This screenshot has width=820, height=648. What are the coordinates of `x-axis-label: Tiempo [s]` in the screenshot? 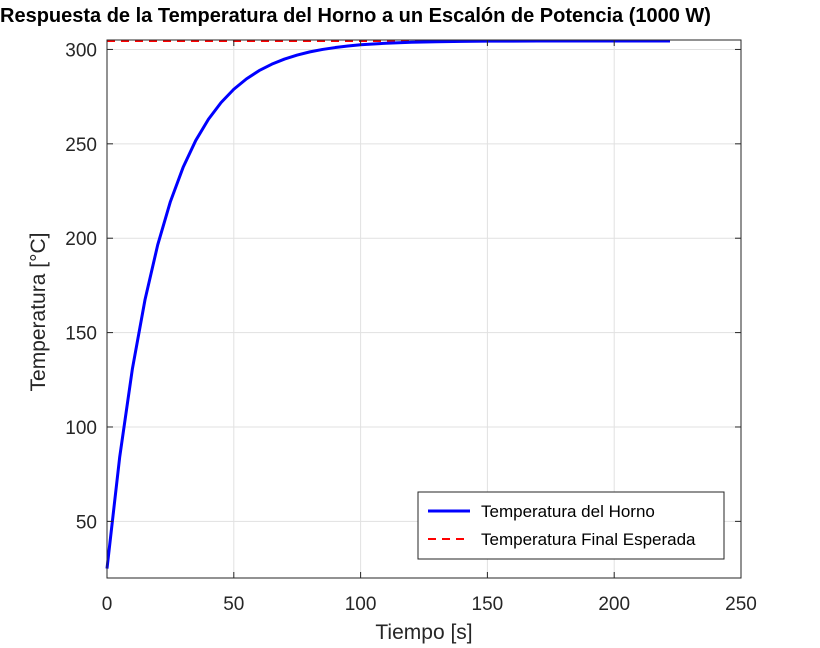 It's located at (423, 632).